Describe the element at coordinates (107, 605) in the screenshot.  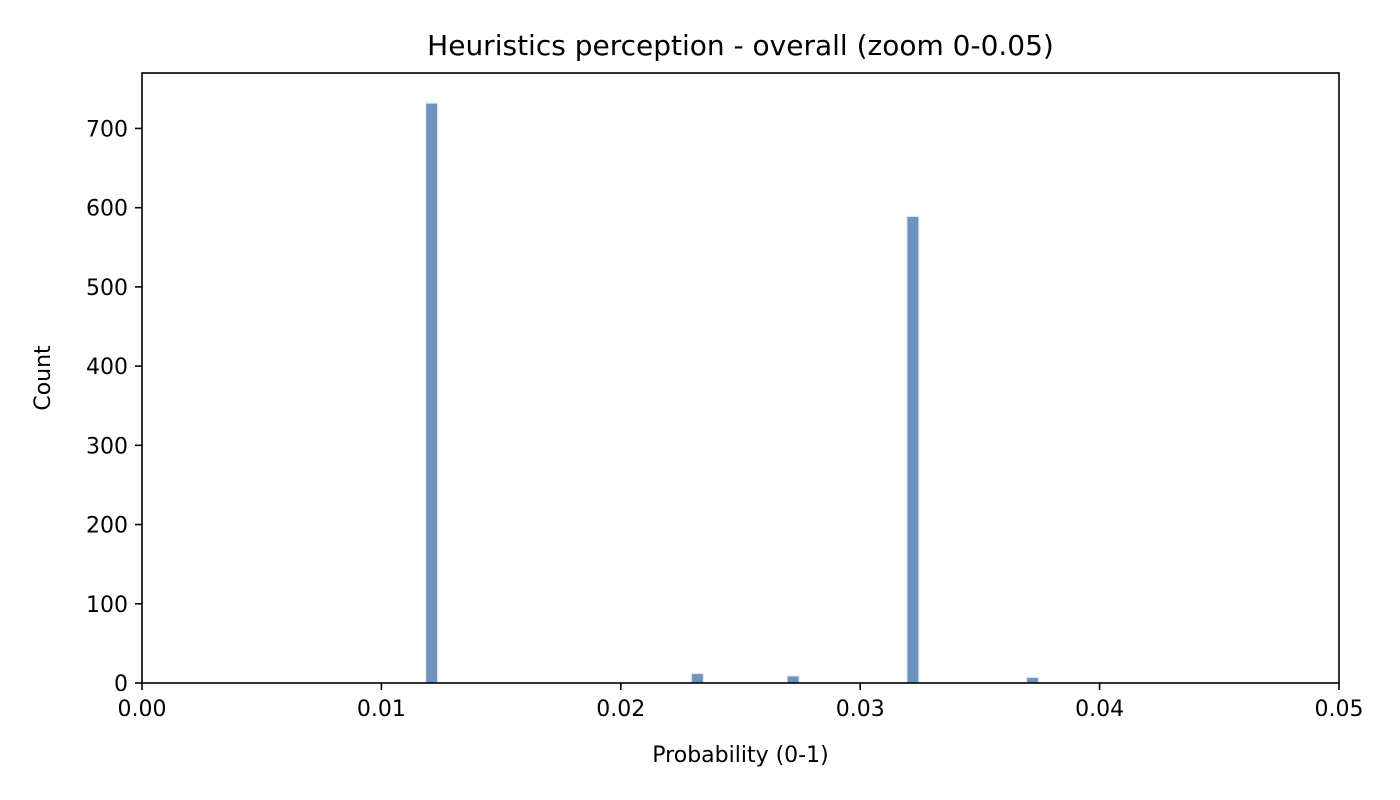
I see `y-tick-label: 100` at that location.